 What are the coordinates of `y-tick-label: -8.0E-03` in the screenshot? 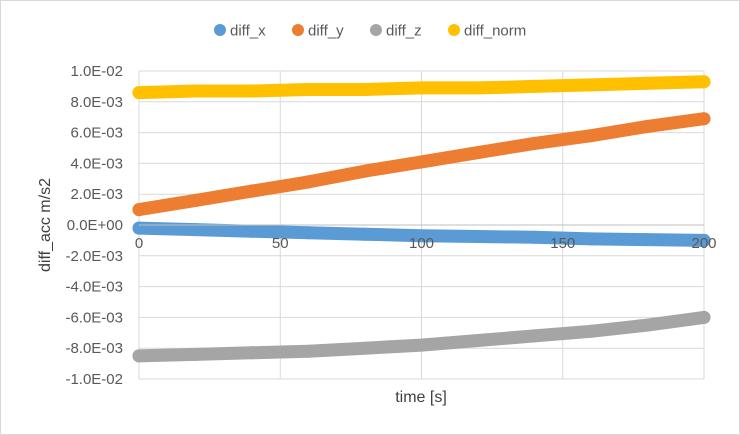 It's located at (94, 348).